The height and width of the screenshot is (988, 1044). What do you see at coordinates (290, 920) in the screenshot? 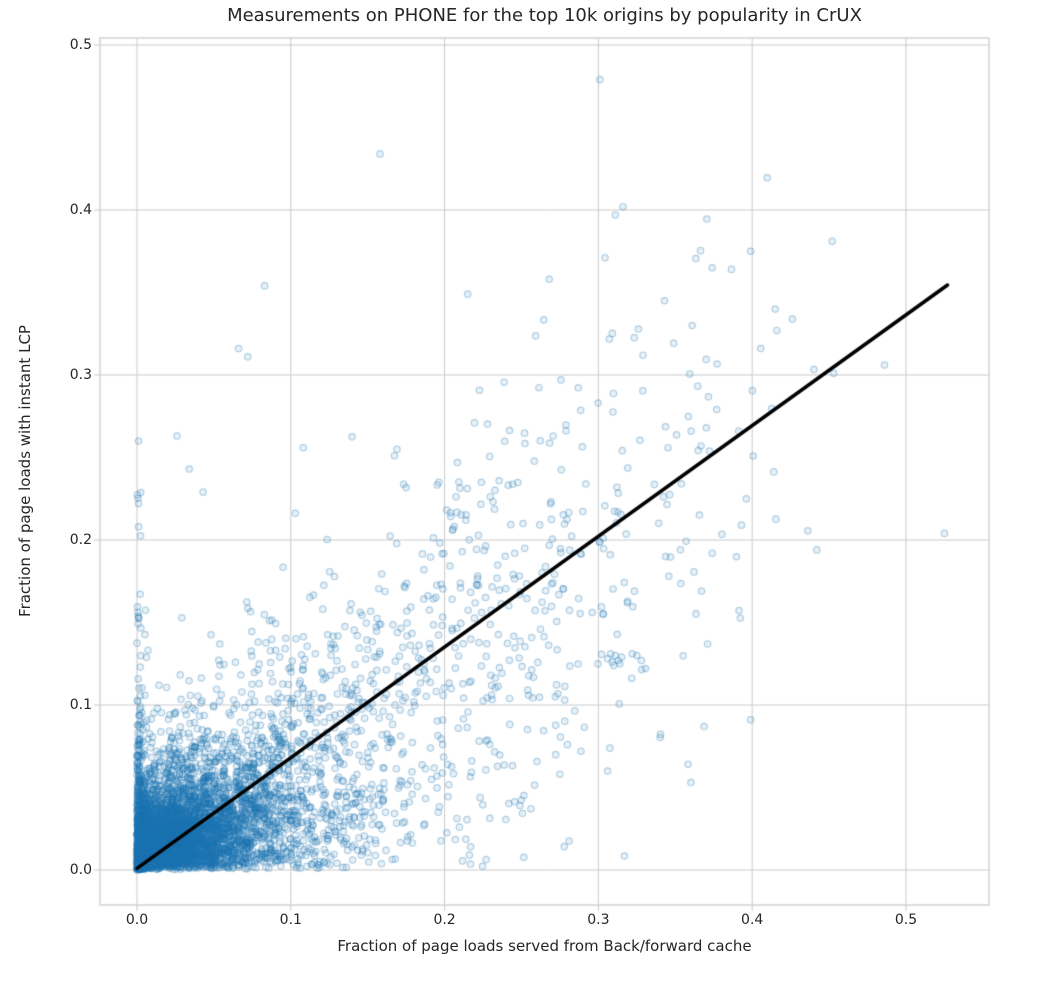
I see `x-tick-label-0.1: 0.1` at bounding box center [290, 920].